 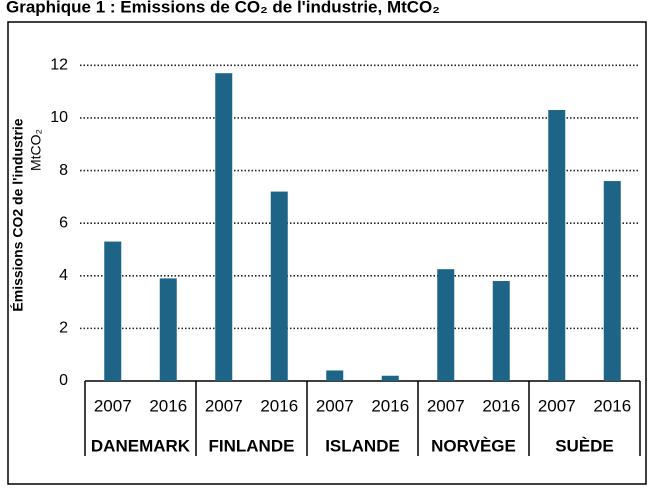 What do you see at coordinates (141, 445) in the screenshot?
I see `group-label: DANEMARK` at bounding box center [141, 445].